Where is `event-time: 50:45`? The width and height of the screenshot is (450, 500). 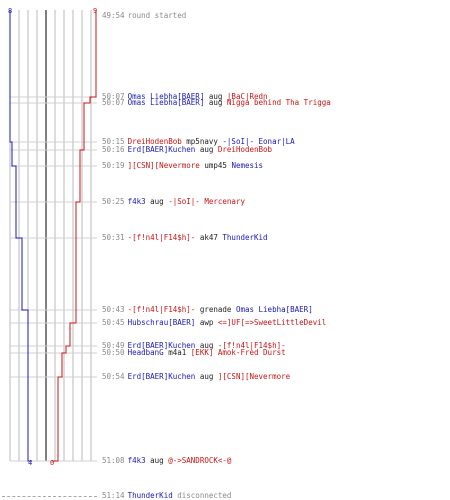
event-time: 50:45 is located at coordinates (113, 322).